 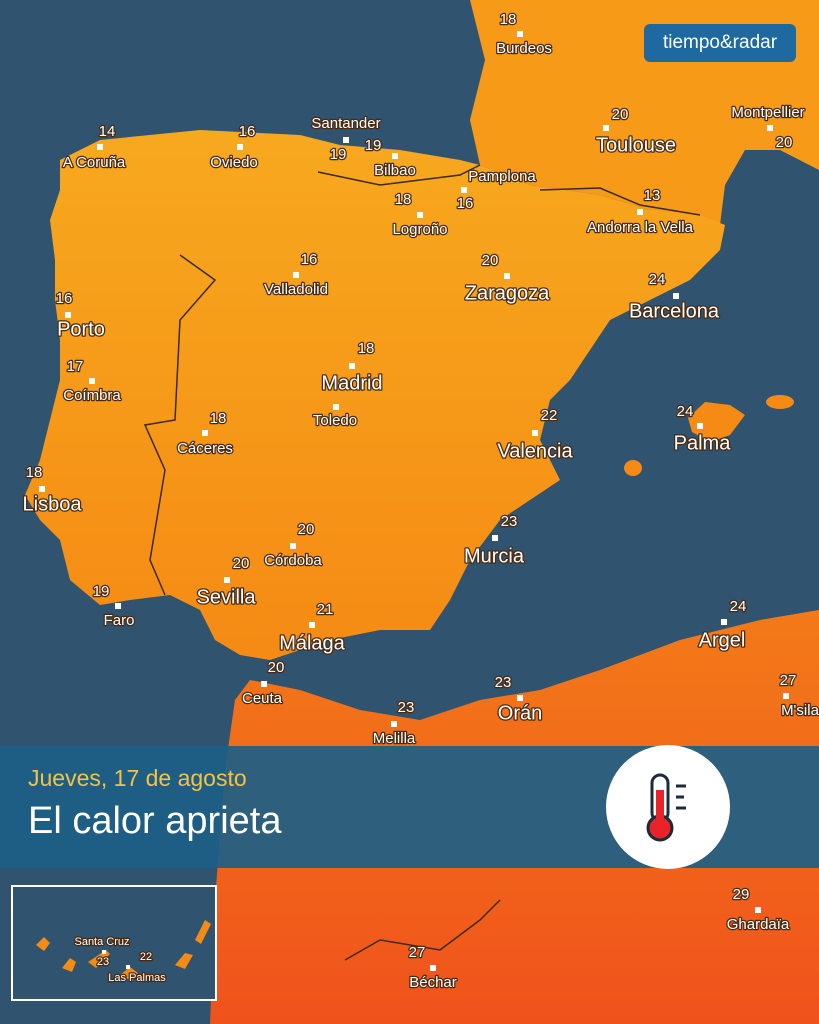 What do you see at coordinates (227, 597) in the screenshot?
I see `city-name: Sevilla` at bounding box center [227, 597].